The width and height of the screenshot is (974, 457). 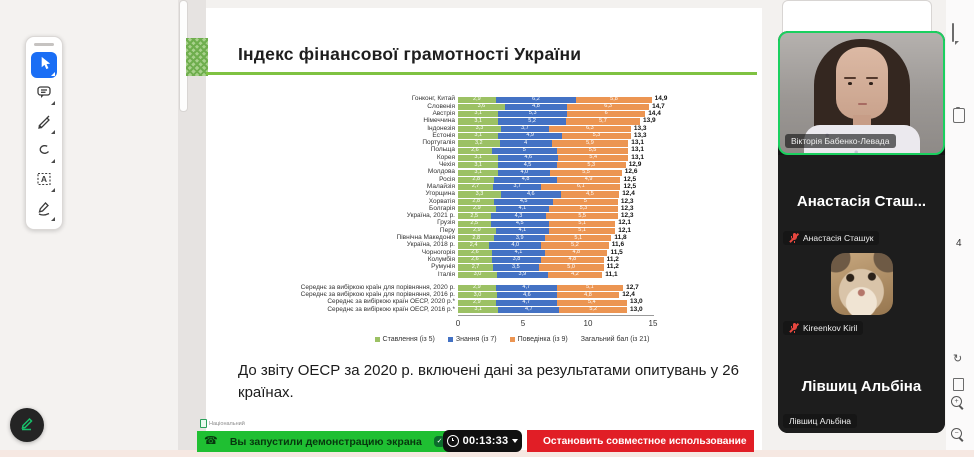 I want to click on row-total: 13,1, so click(x=637, y=143).